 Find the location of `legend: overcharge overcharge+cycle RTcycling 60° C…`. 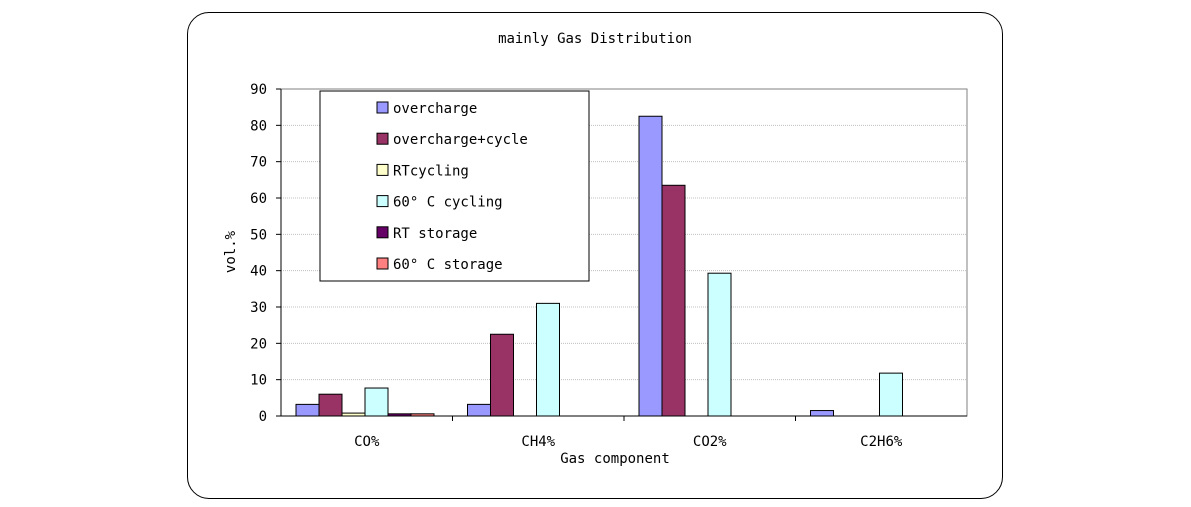

legend: overcharge overcharge+cycle RTcycling 60° C… is located at coordinates (454, 186).